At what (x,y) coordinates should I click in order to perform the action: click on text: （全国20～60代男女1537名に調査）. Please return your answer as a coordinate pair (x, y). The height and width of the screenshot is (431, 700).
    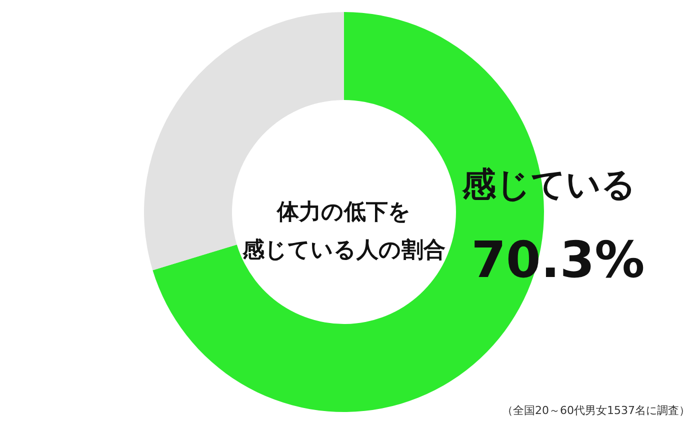
    Looking at the image, I should click on (596, 410).